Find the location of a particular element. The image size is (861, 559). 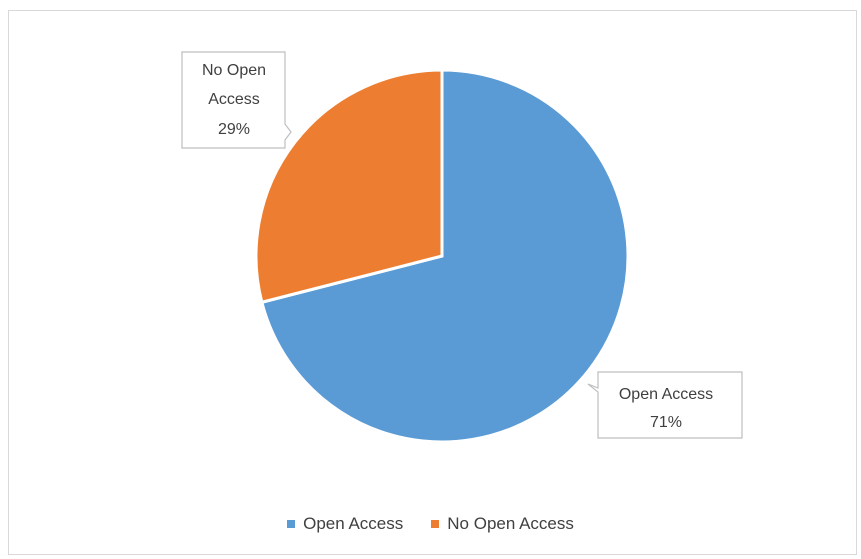

legend-label-open-access: Open Access is located at coordinates (353, 523).